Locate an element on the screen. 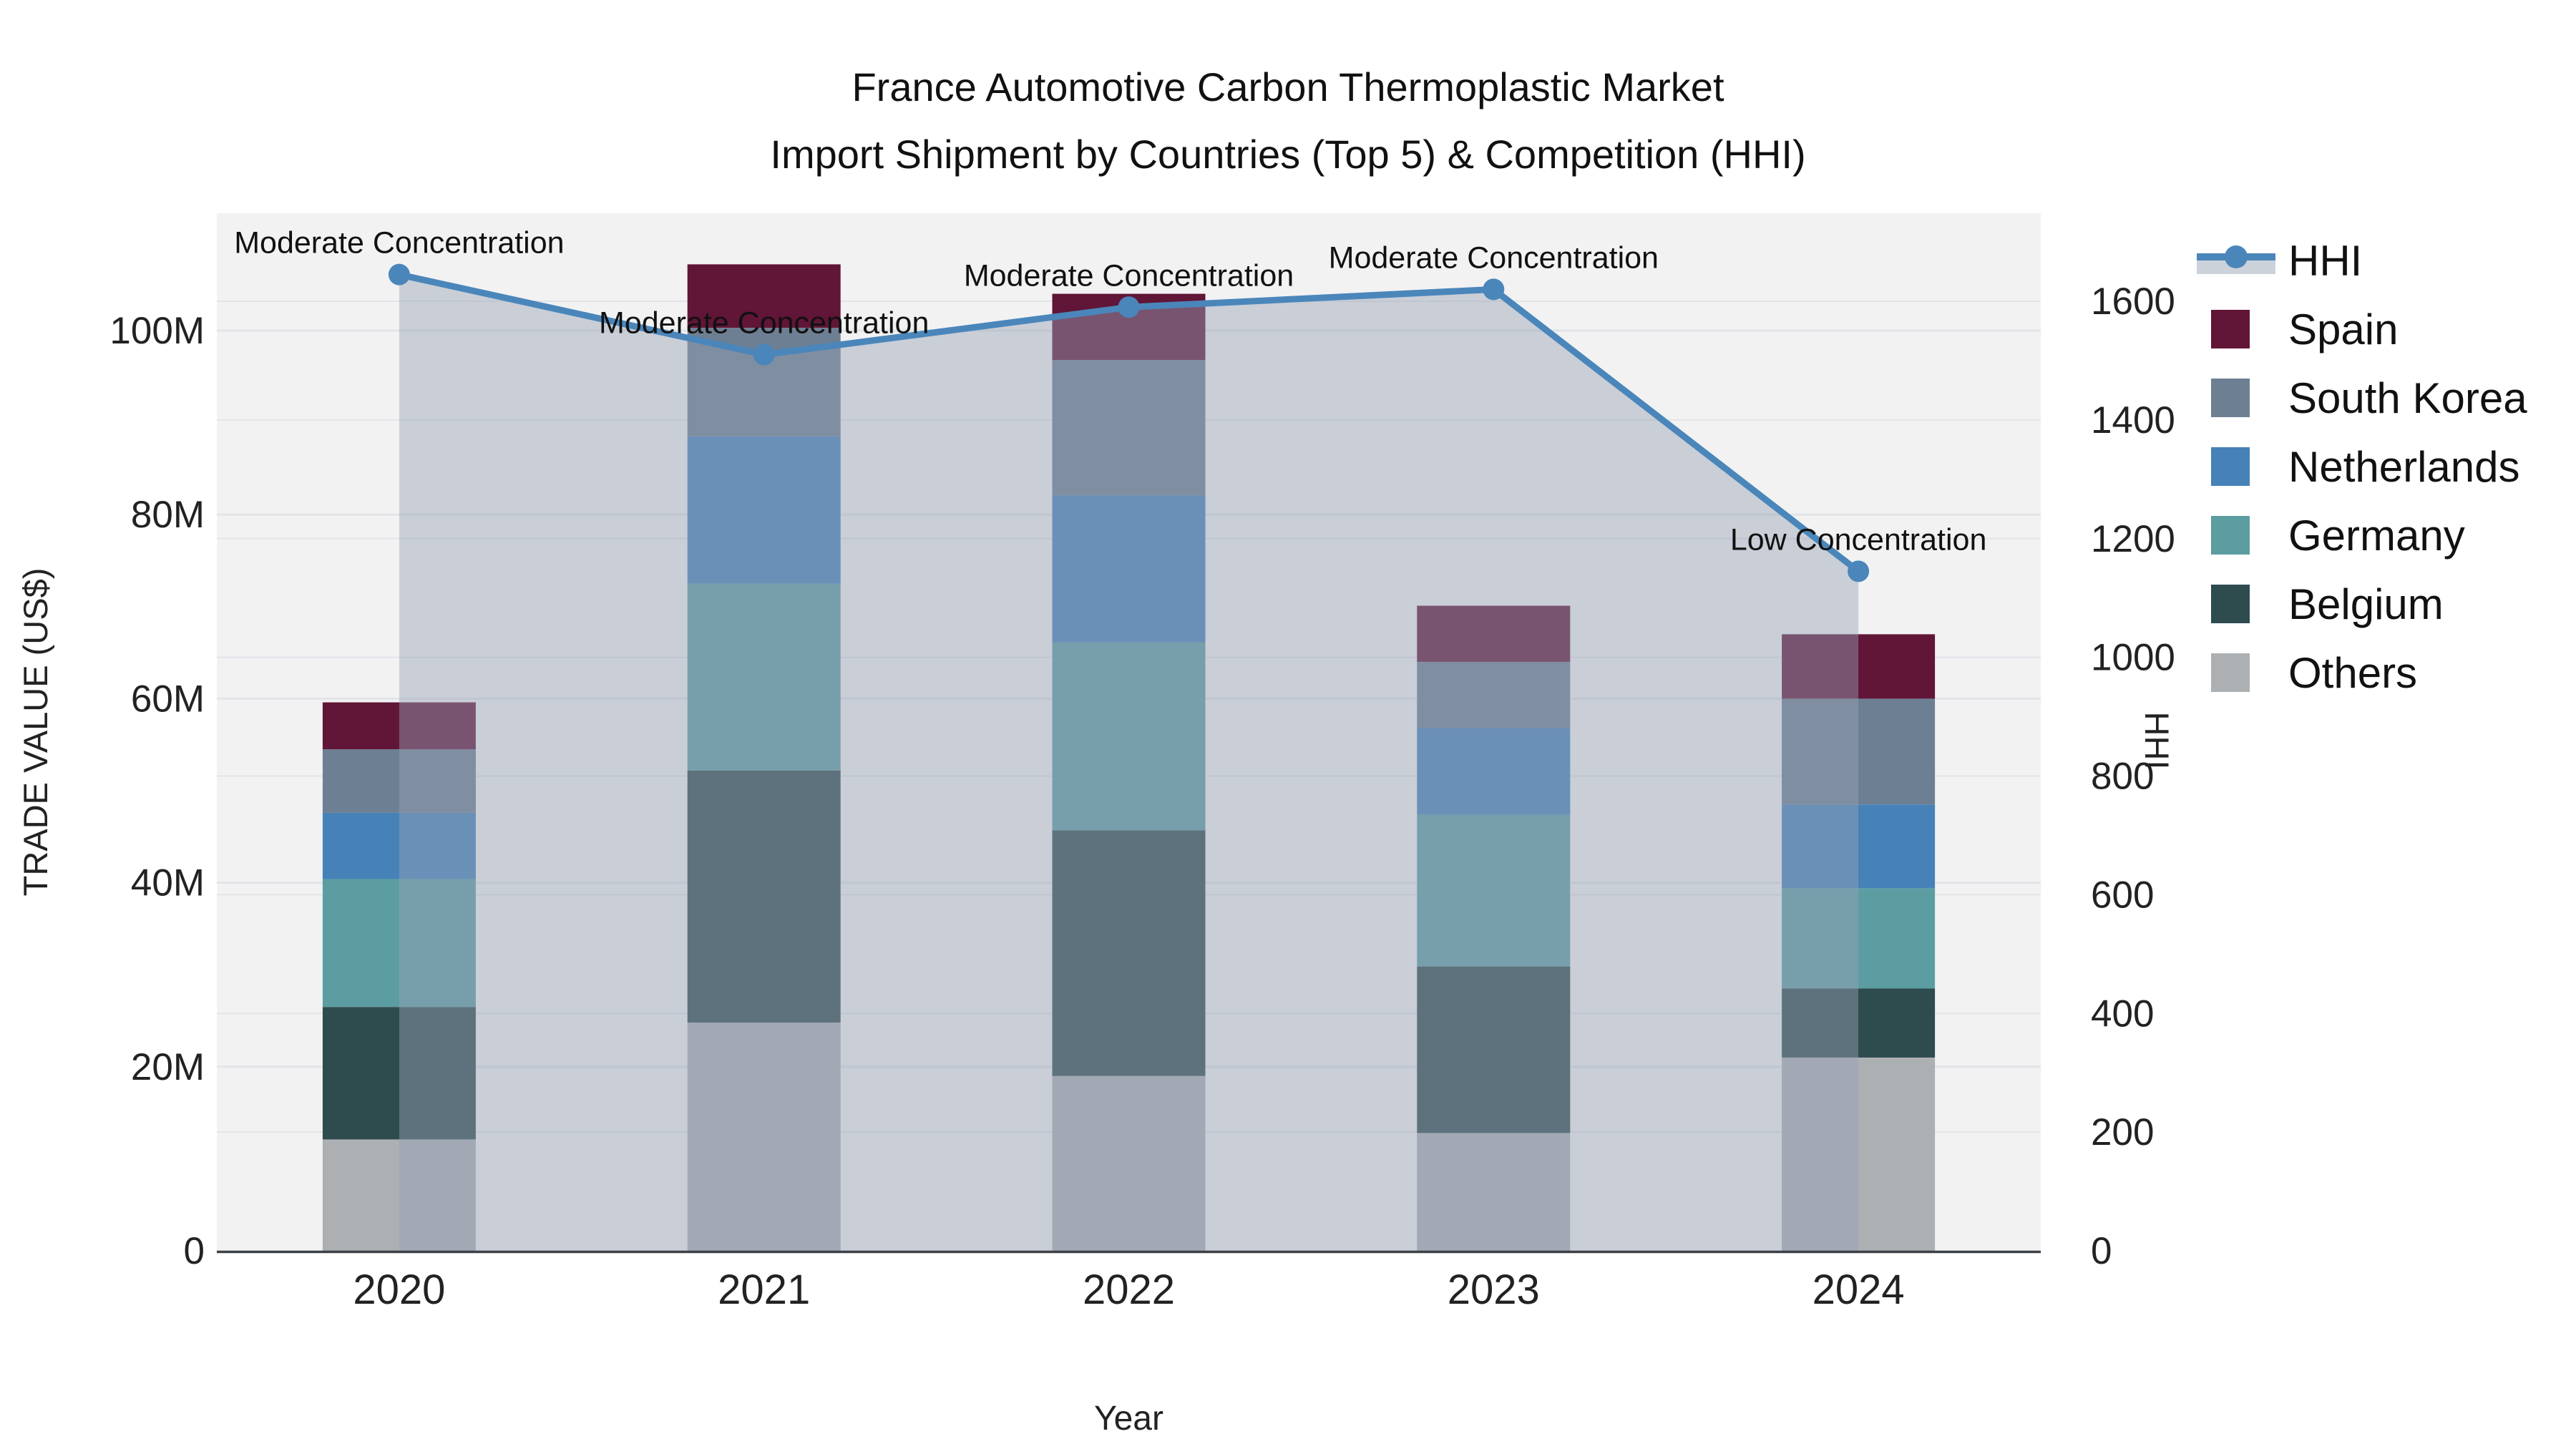 This screenshot has width=2576, height=1449. y-right-tick-200: 200 is located at coordinates (2122, 1132).